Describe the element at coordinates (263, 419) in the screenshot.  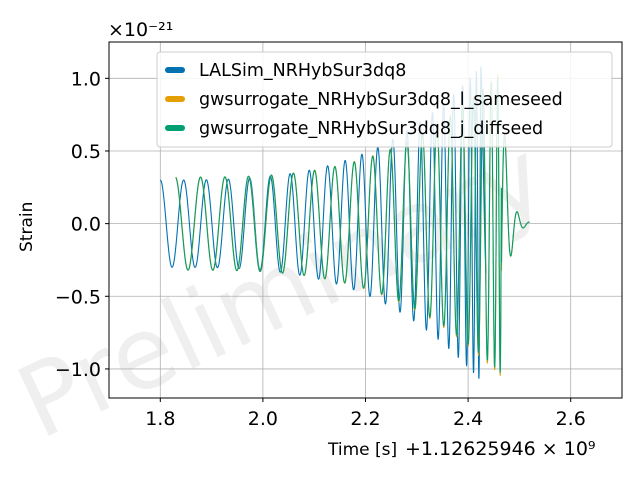
I see `x-tick-label: 2.0` at that location.